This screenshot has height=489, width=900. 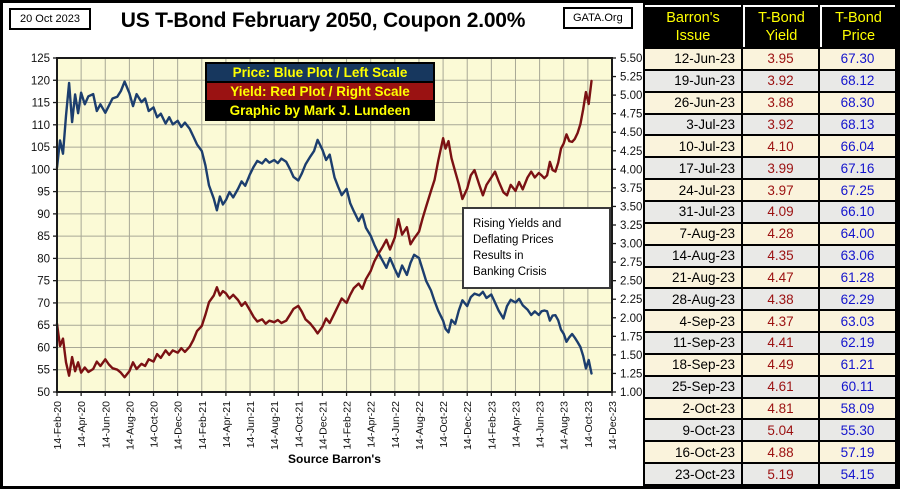 What do you see at coordinates (50, 19) in the screenshot?
I see `date-box: 20 Oct 2023` at bounding box center [50, 19].